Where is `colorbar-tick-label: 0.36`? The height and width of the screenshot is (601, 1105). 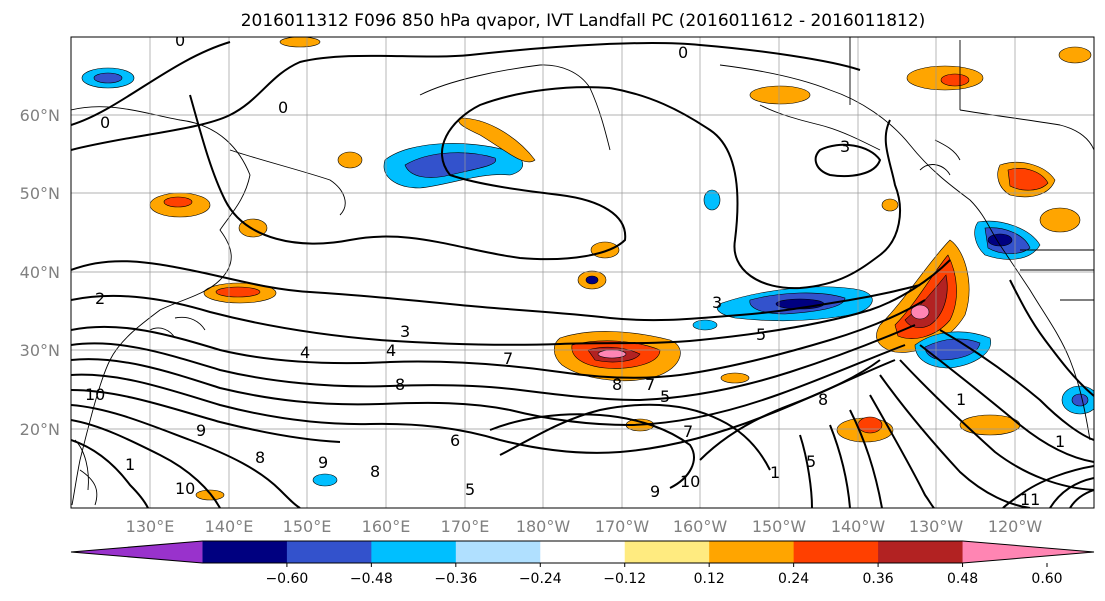 colorbar-tick-label: 0.36 is located at coordinates (878, 579).